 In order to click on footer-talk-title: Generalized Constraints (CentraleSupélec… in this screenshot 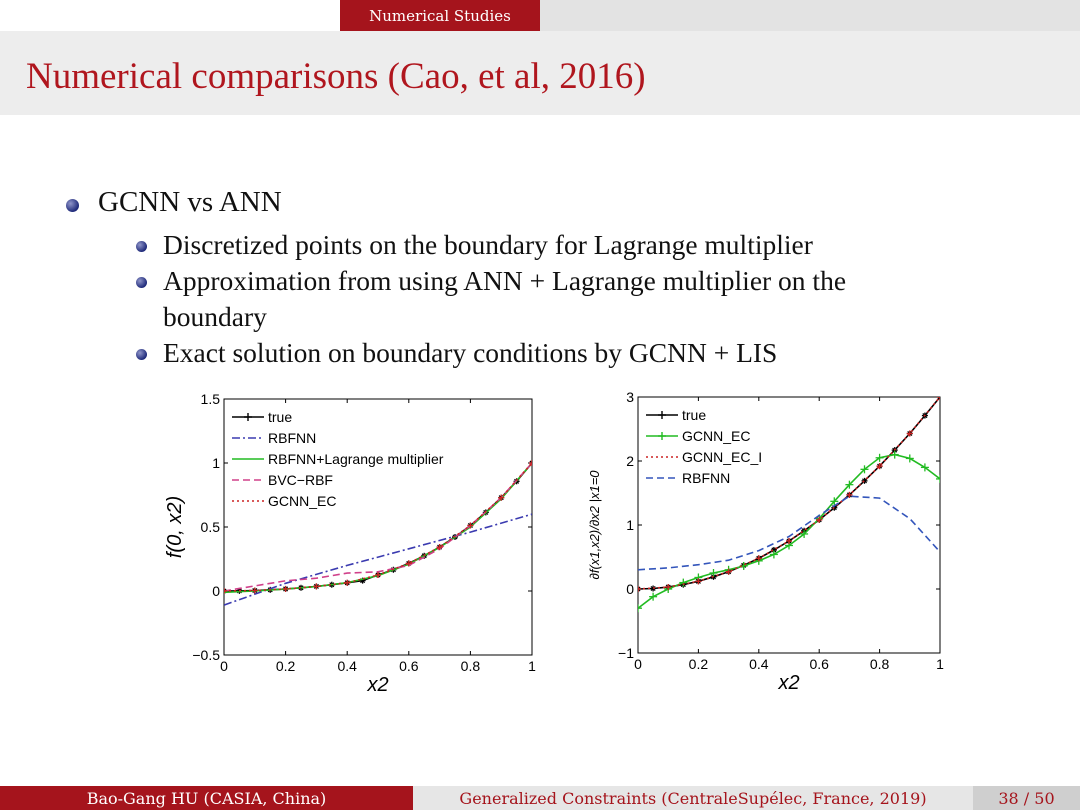, I will do `click(693, 798)`.